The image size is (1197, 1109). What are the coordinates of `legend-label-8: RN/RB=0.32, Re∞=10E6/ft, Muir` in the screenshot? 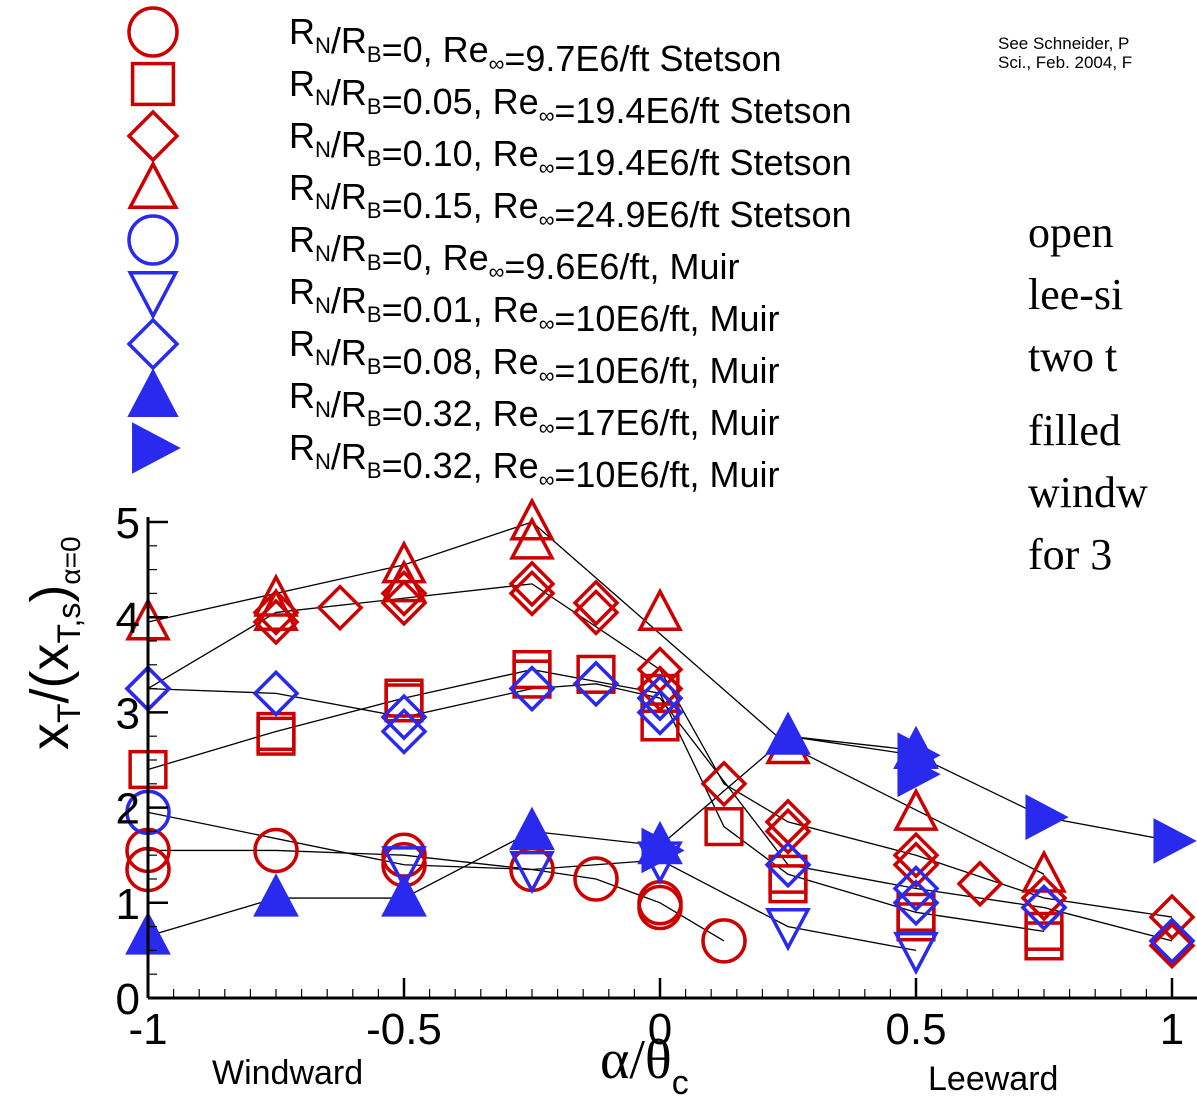 It's located at (534, 461).